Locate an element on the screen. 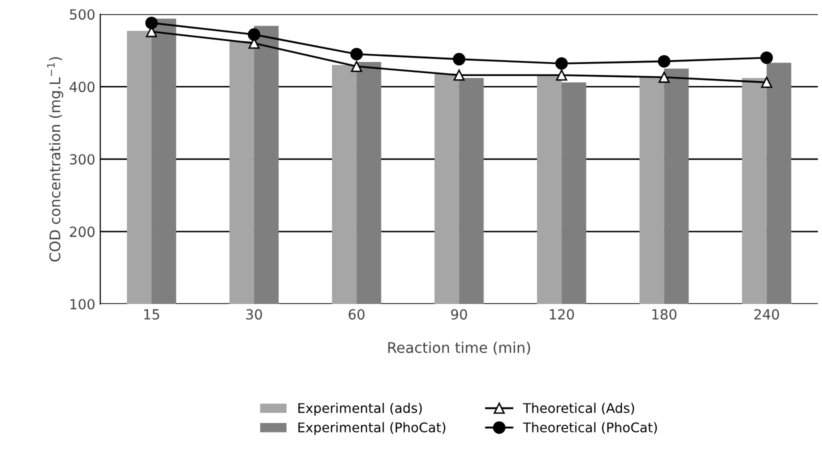 Image resolution: width=822 pixels, height=475 pixels. x-axis-title: Reaction time (min) is located at coordinates (459, 348).